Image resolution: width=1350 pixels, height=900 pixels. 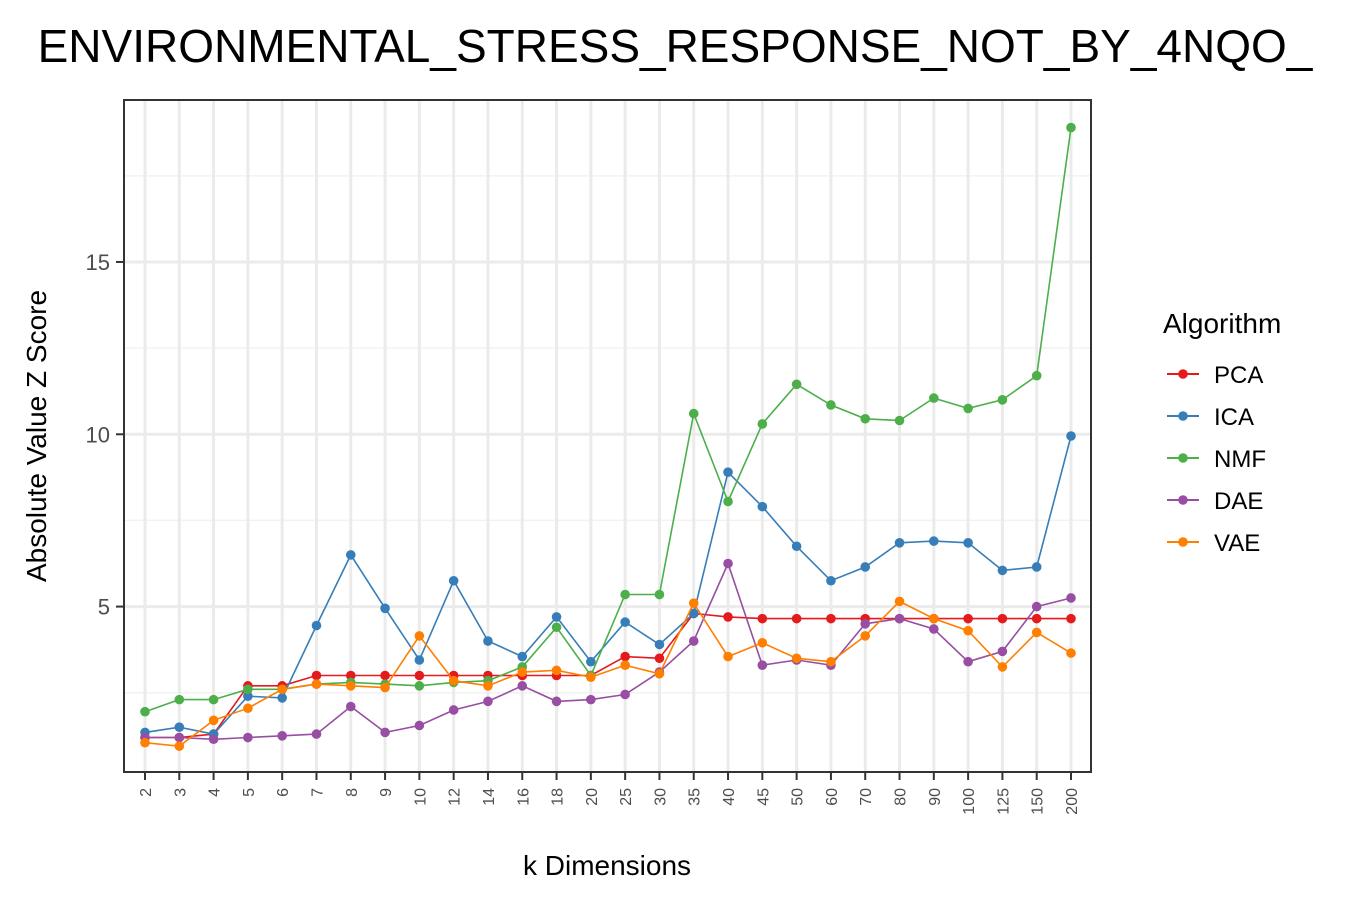 What do you see at coordinates (1222, 432) in the screenshot?
I see `legend: Algorithm PCA ICA NMF DAE VAE` at bounding box center [1222, 432].